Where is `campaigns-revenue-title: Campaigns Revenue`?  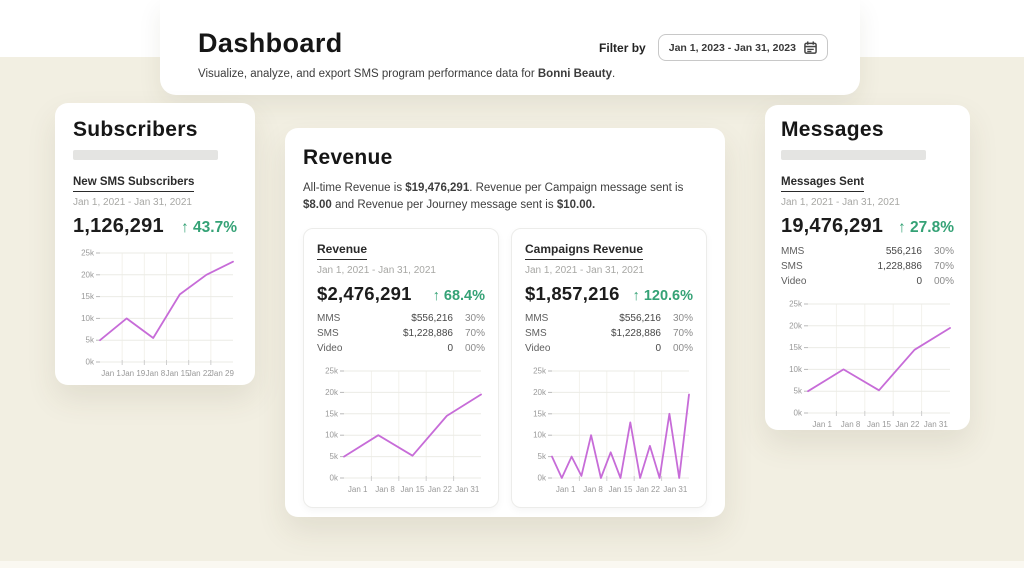 campaigns-revenue-title: Campaigns Revenue is located at coordinates (584, 251).